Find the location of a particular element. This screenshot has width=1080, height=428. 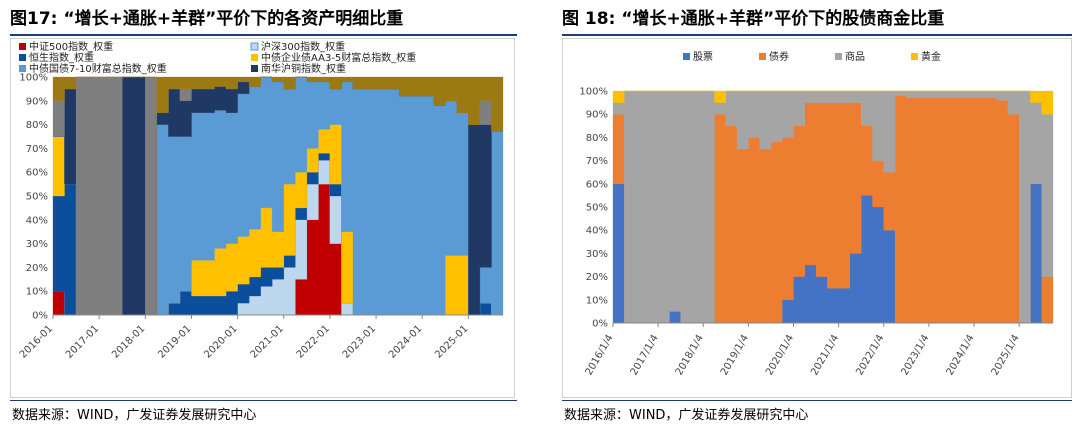

left-title-text: “增长+通胀+羊群”平价下的各资产明细比重 is located at coordinates (233, 19).